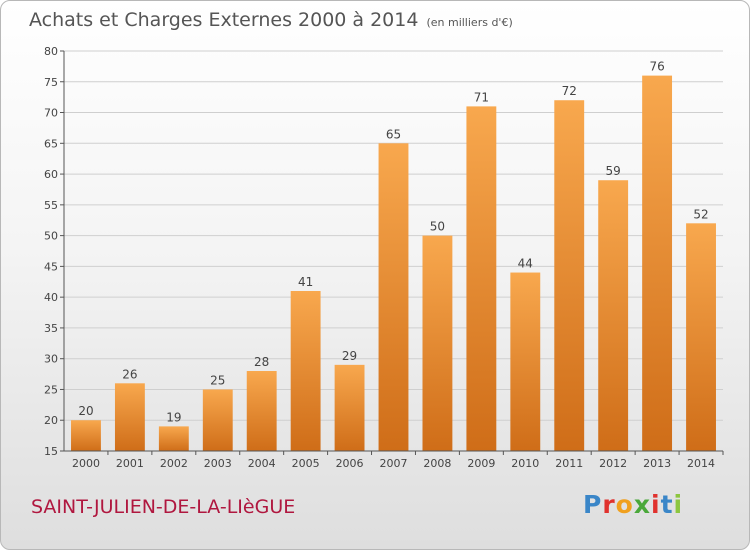 This screenshot has width=750, height=550. I want to click on x-tick-label: 2009, so click(481, 463).